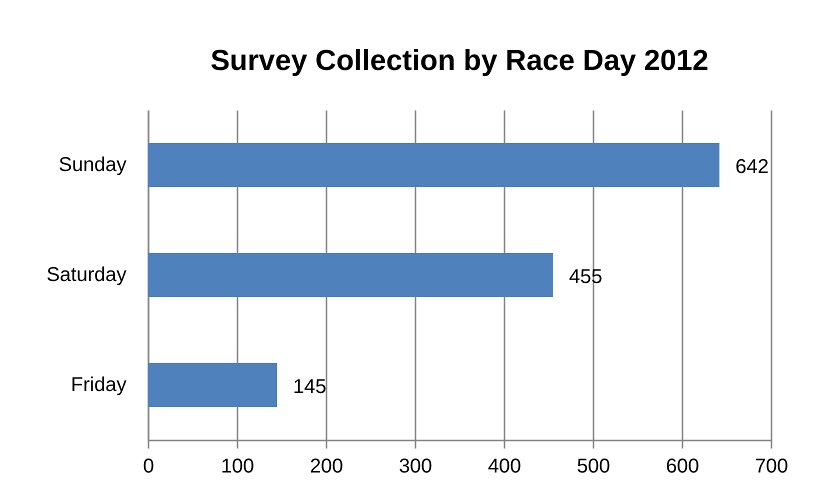 The width and height of the screenshot is (815, 501). What do you see at coordinates (148, 467) in the screenshot?
I see `x-tick-label: 0` at bounding box center [148, 467].